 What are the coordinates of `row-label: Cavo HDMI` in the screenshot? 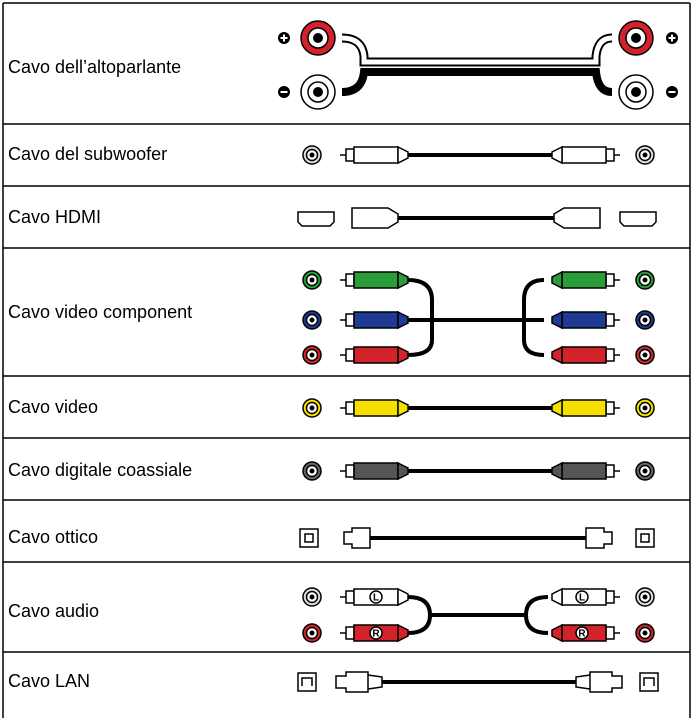 It's located at (54, 217).